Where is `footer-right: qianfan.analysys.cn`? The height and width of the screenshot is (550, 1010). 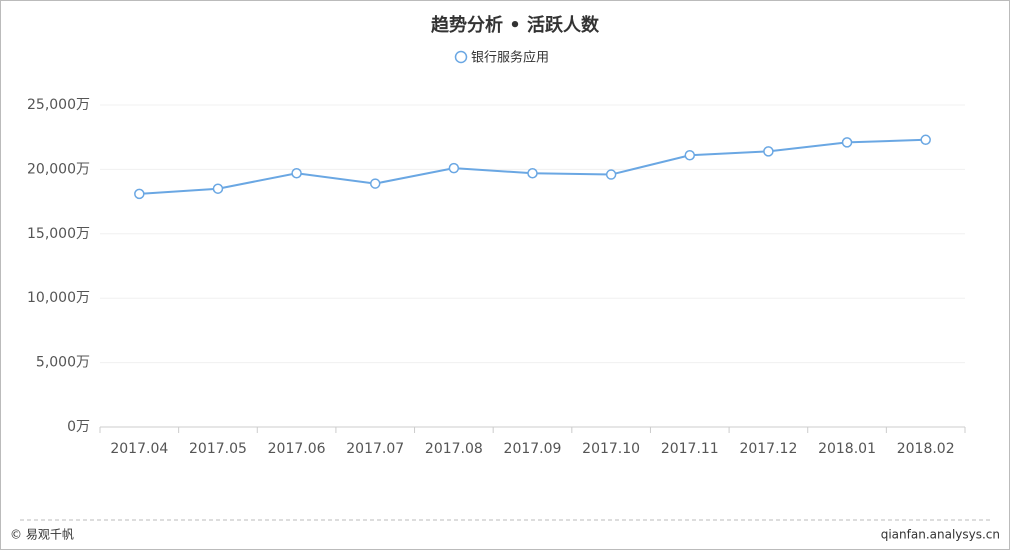 footer-right: qianfan.analysys.cn is located at coordinates (940, 535).